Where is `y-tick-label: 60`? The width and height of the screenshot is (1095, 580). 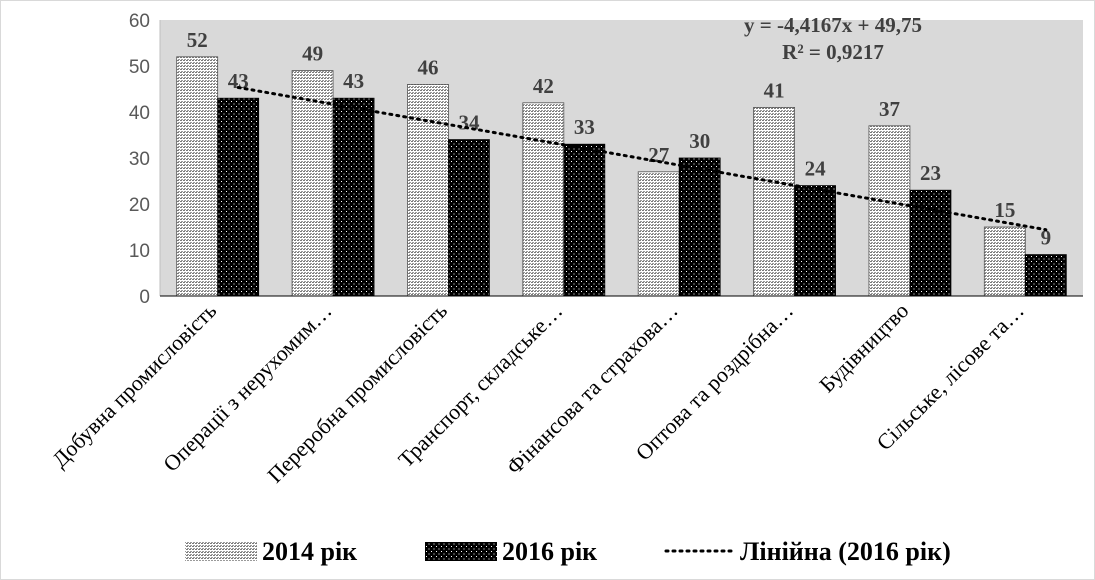 y-tick-label: 60 is located at coordinates (139, 21).